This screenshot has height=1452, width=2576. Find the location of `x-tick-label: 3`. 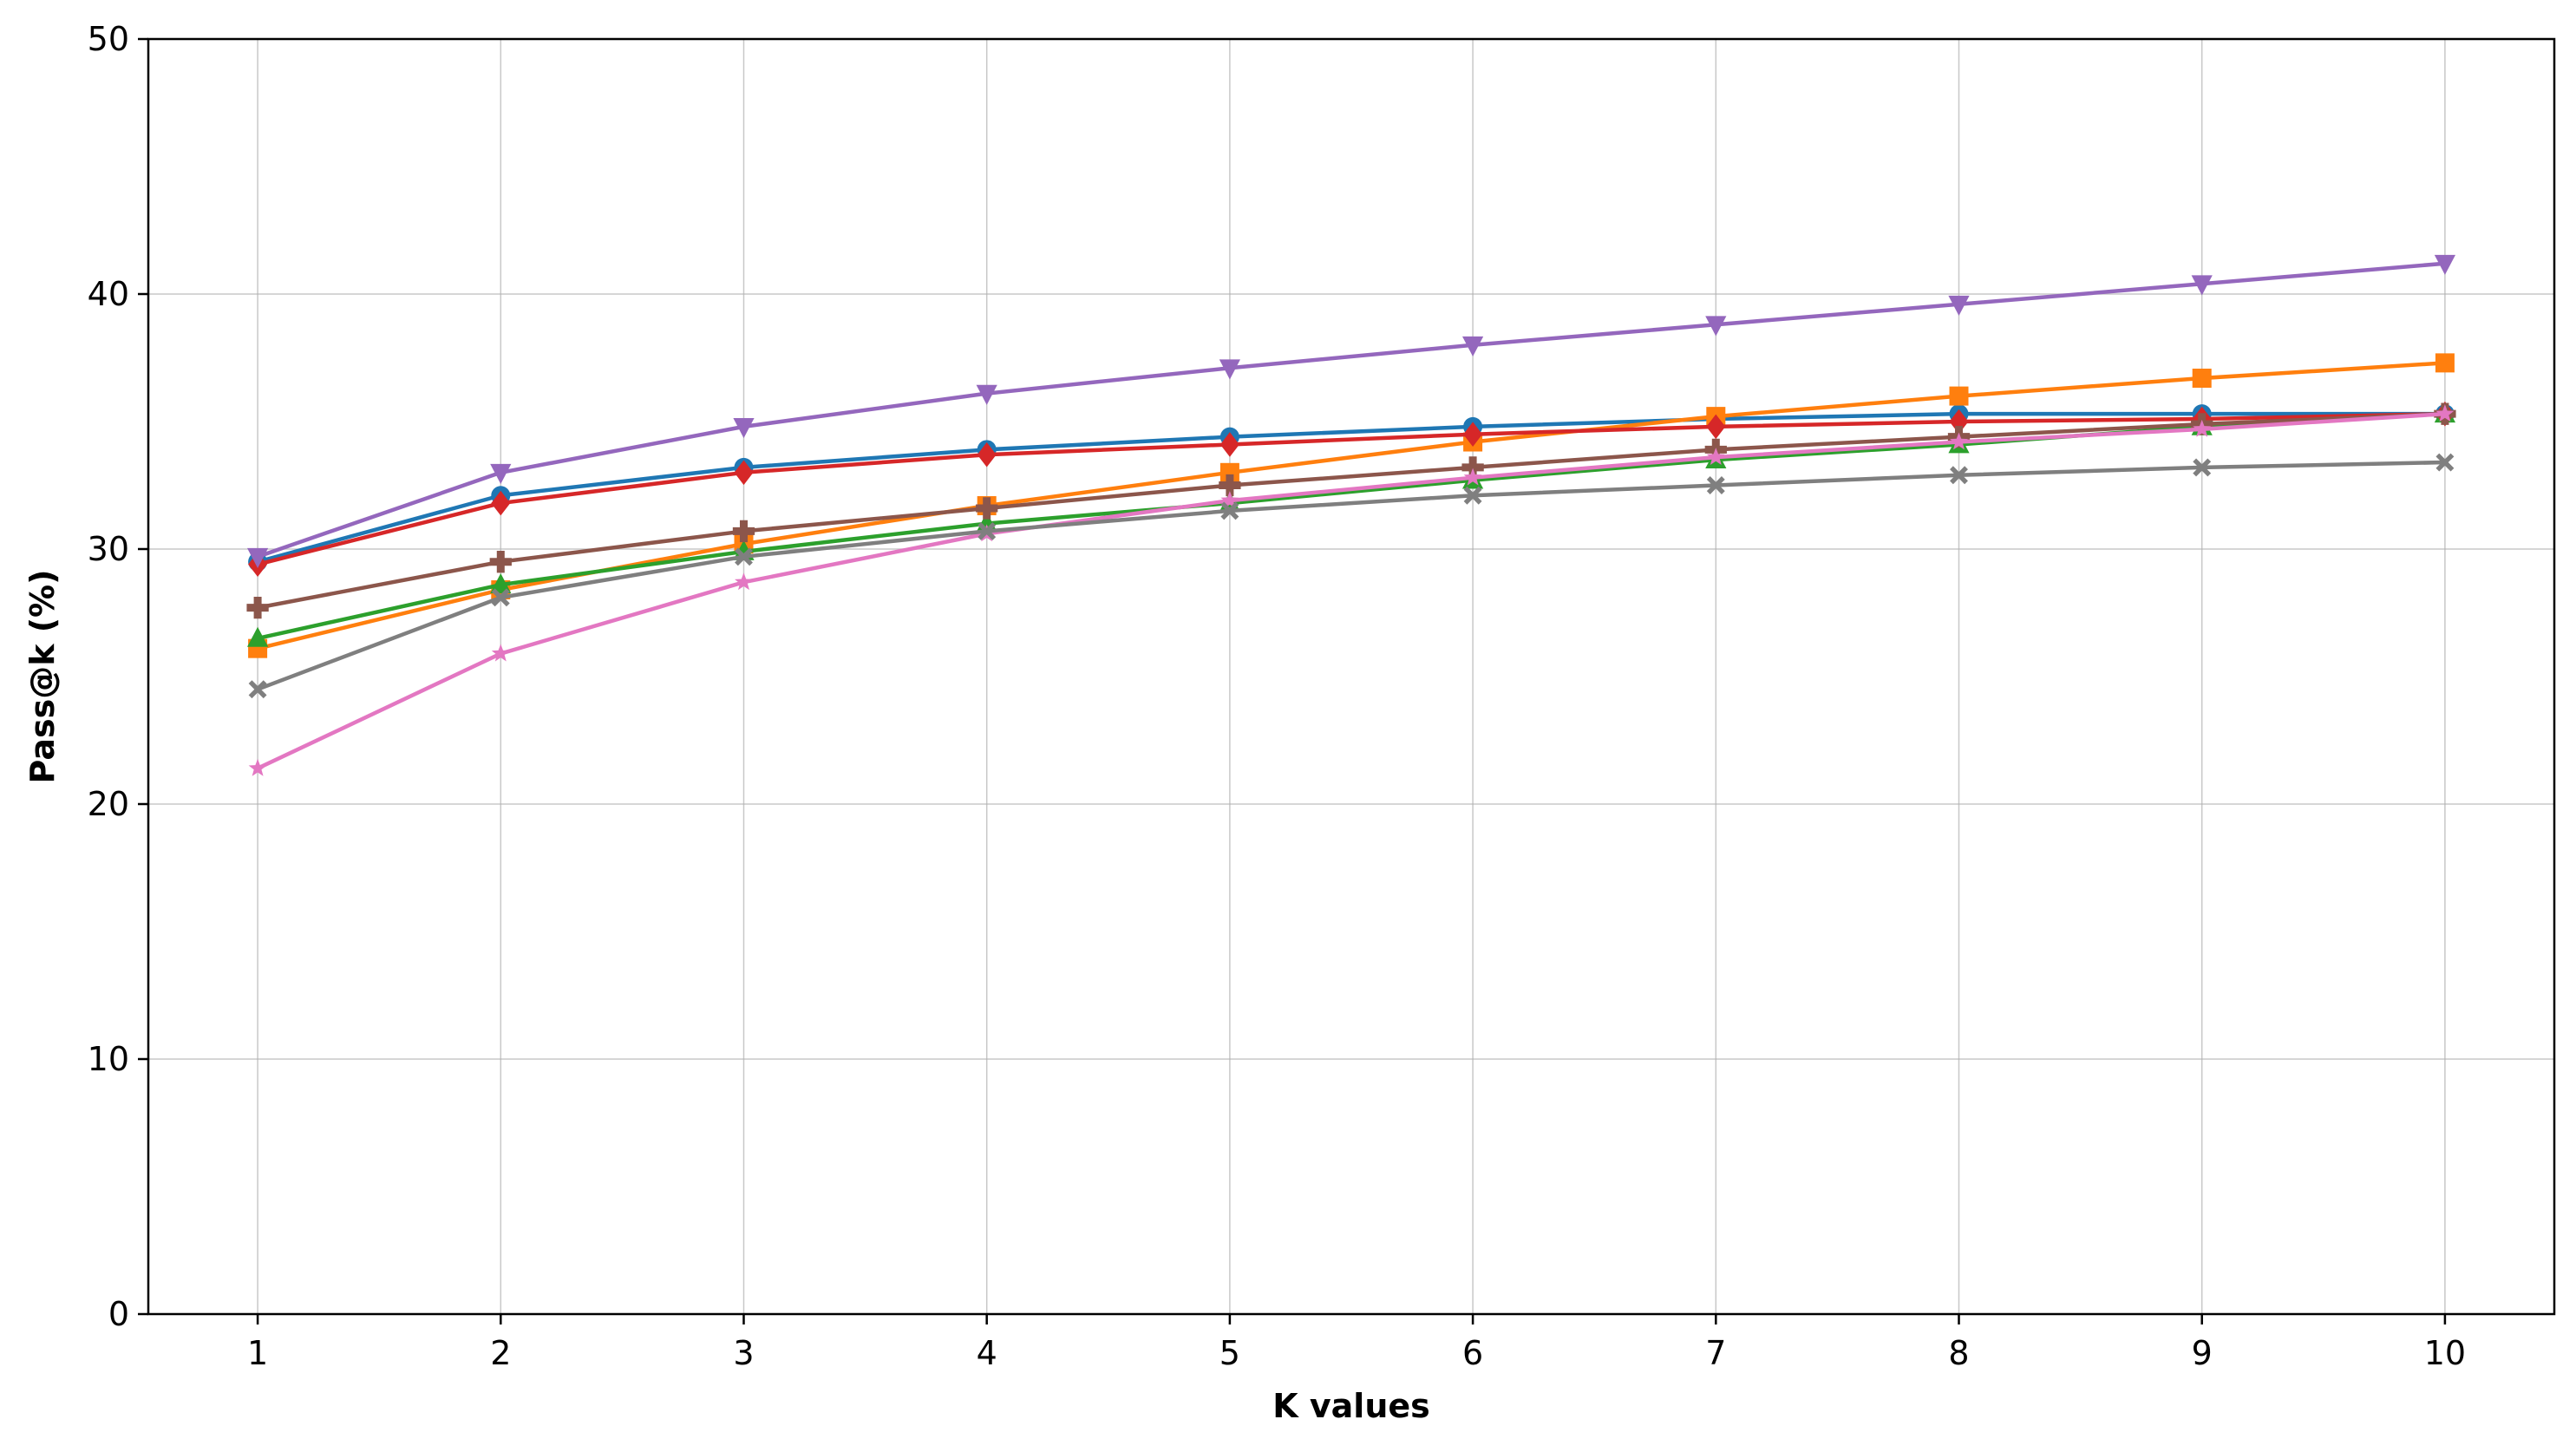

x-tick-label: 3 is located at coordinates (743, 1353).